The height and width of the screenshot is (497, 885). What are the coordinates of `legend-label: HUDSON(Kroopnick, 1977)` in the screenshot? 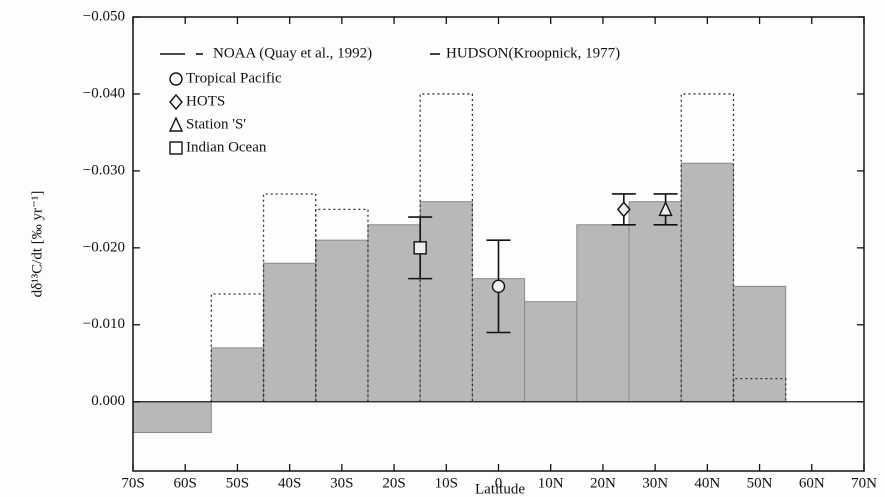 It's located at (533, 53).